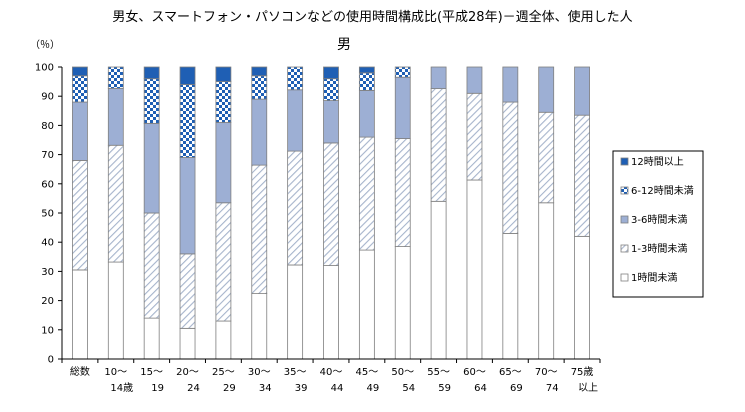  What do you see at coordinates (582, 372) in the screenshot?
I see `x-tick-label: 75歳` at bounding box center [582, 372].